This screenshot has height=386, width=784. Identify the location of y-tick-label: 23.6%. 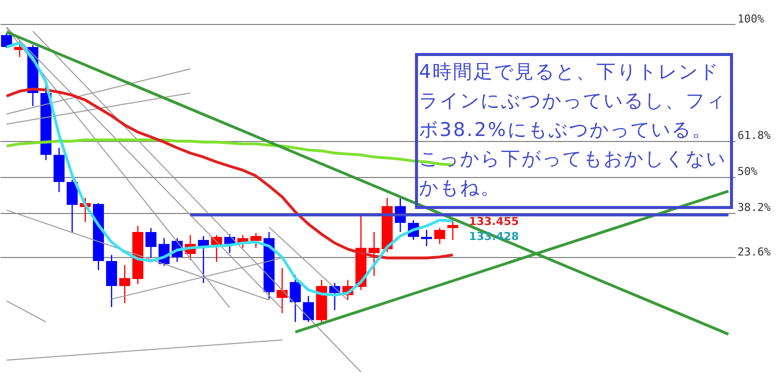
(754, 252).